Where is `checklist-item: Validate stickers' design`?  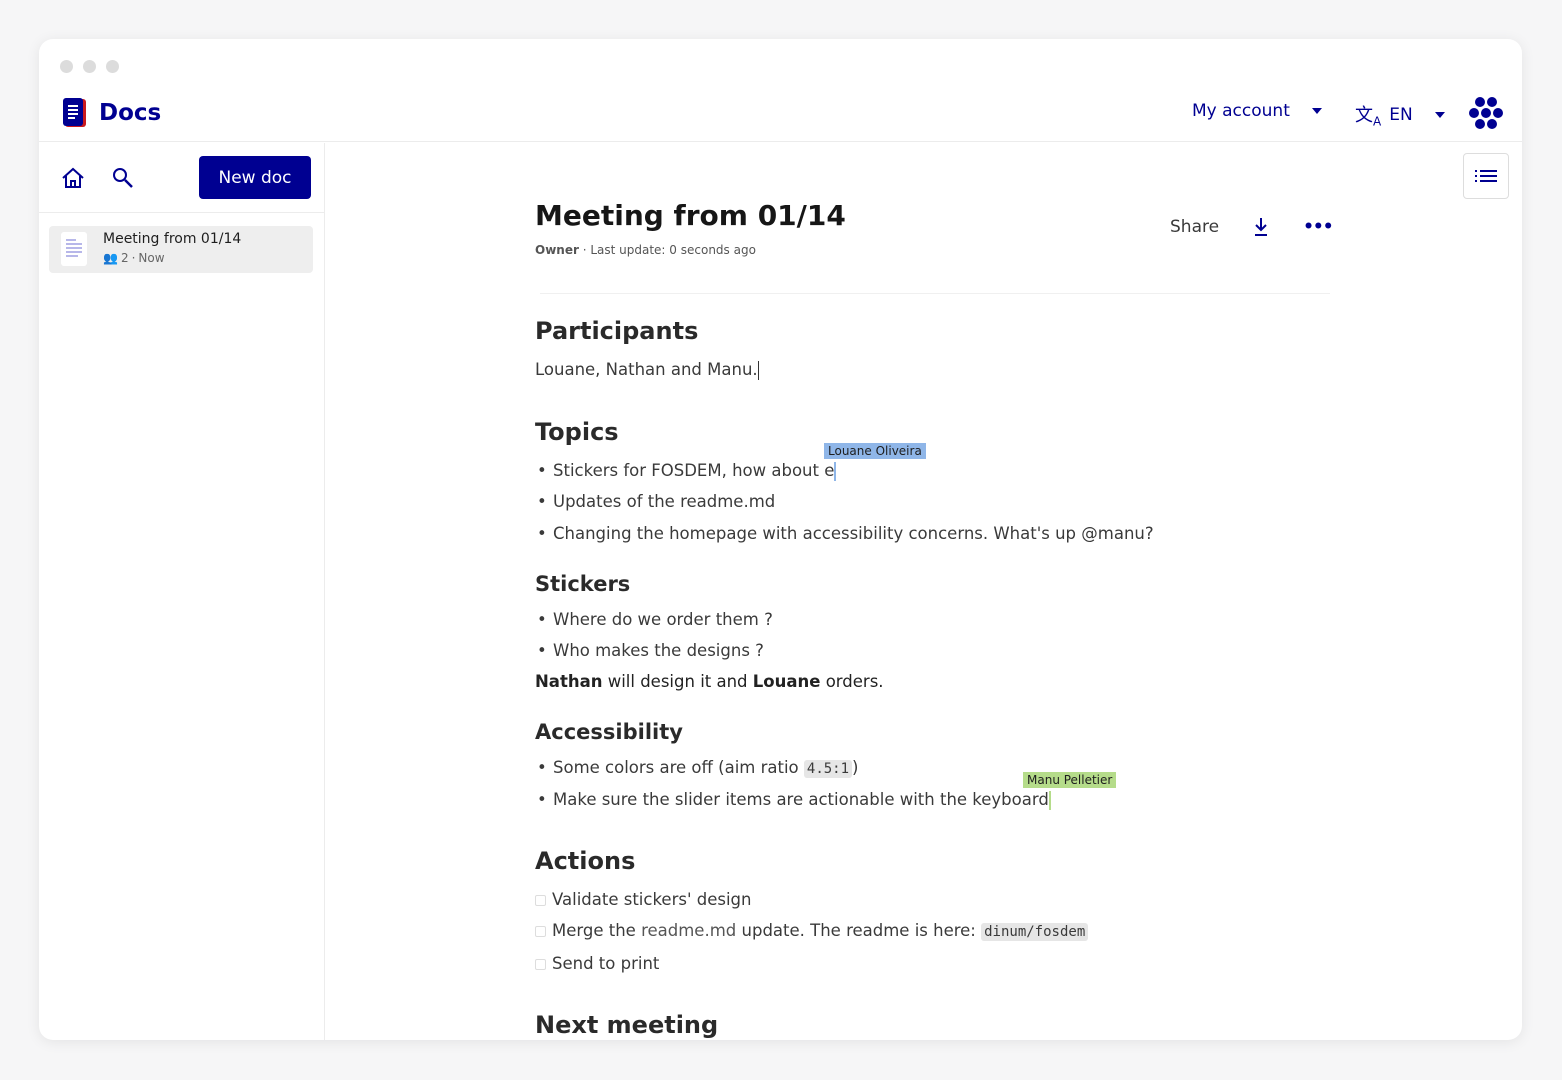
checklist-item: Validate stickers' design is located at coordinates (643, 899).